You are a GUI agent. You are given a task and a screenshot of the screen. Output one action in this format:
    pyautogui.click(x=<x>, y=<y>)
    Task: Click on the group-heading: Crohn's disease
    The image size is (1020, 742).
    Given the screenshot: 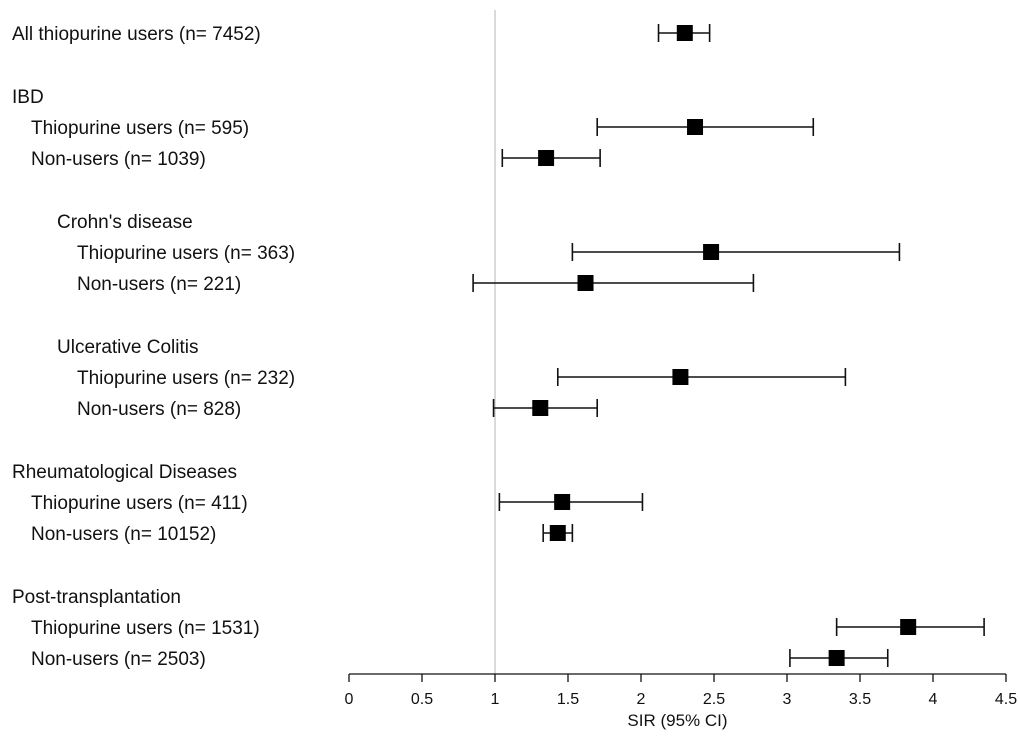 What is the action you would take?
    pyautogui.click(x=125, y=222)
    